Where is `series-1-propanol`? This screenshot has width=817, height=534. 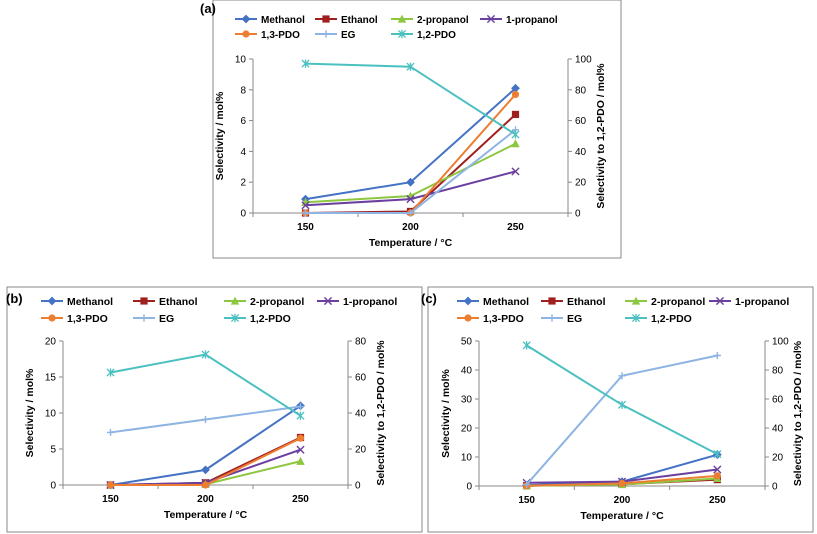
series-1-propanol is located at coordinates (410, 188).